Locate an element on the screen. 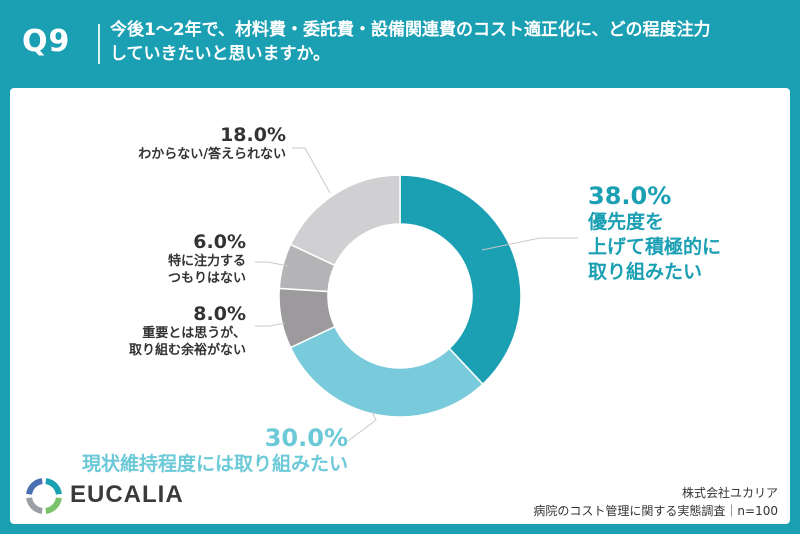  slice-label-0: 38.0% 優先度を 上げて積極的に 取り組みたい is located at coordinates (654, 233).